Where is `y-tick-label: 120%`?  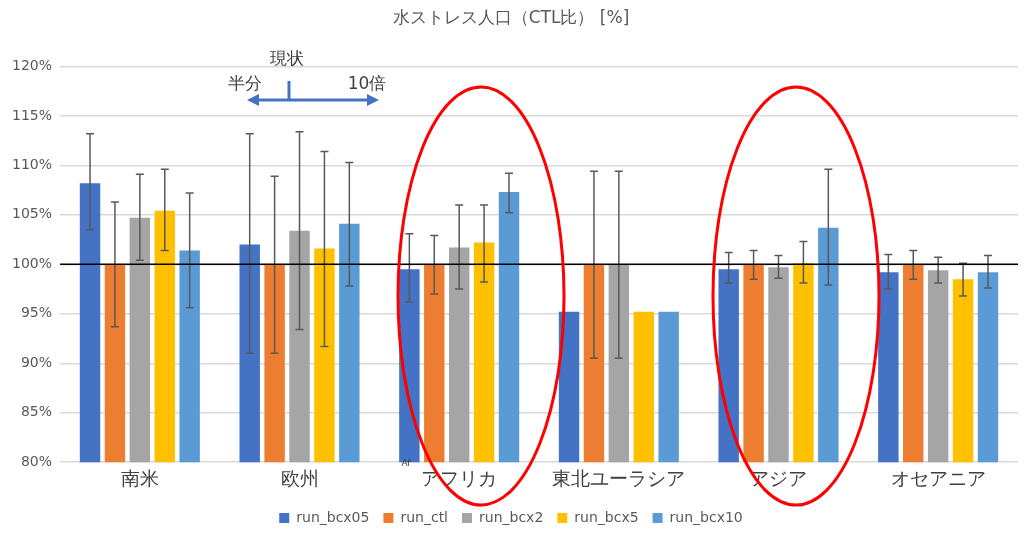 y-tick-label: 120% is located at coordinates (32, 65).